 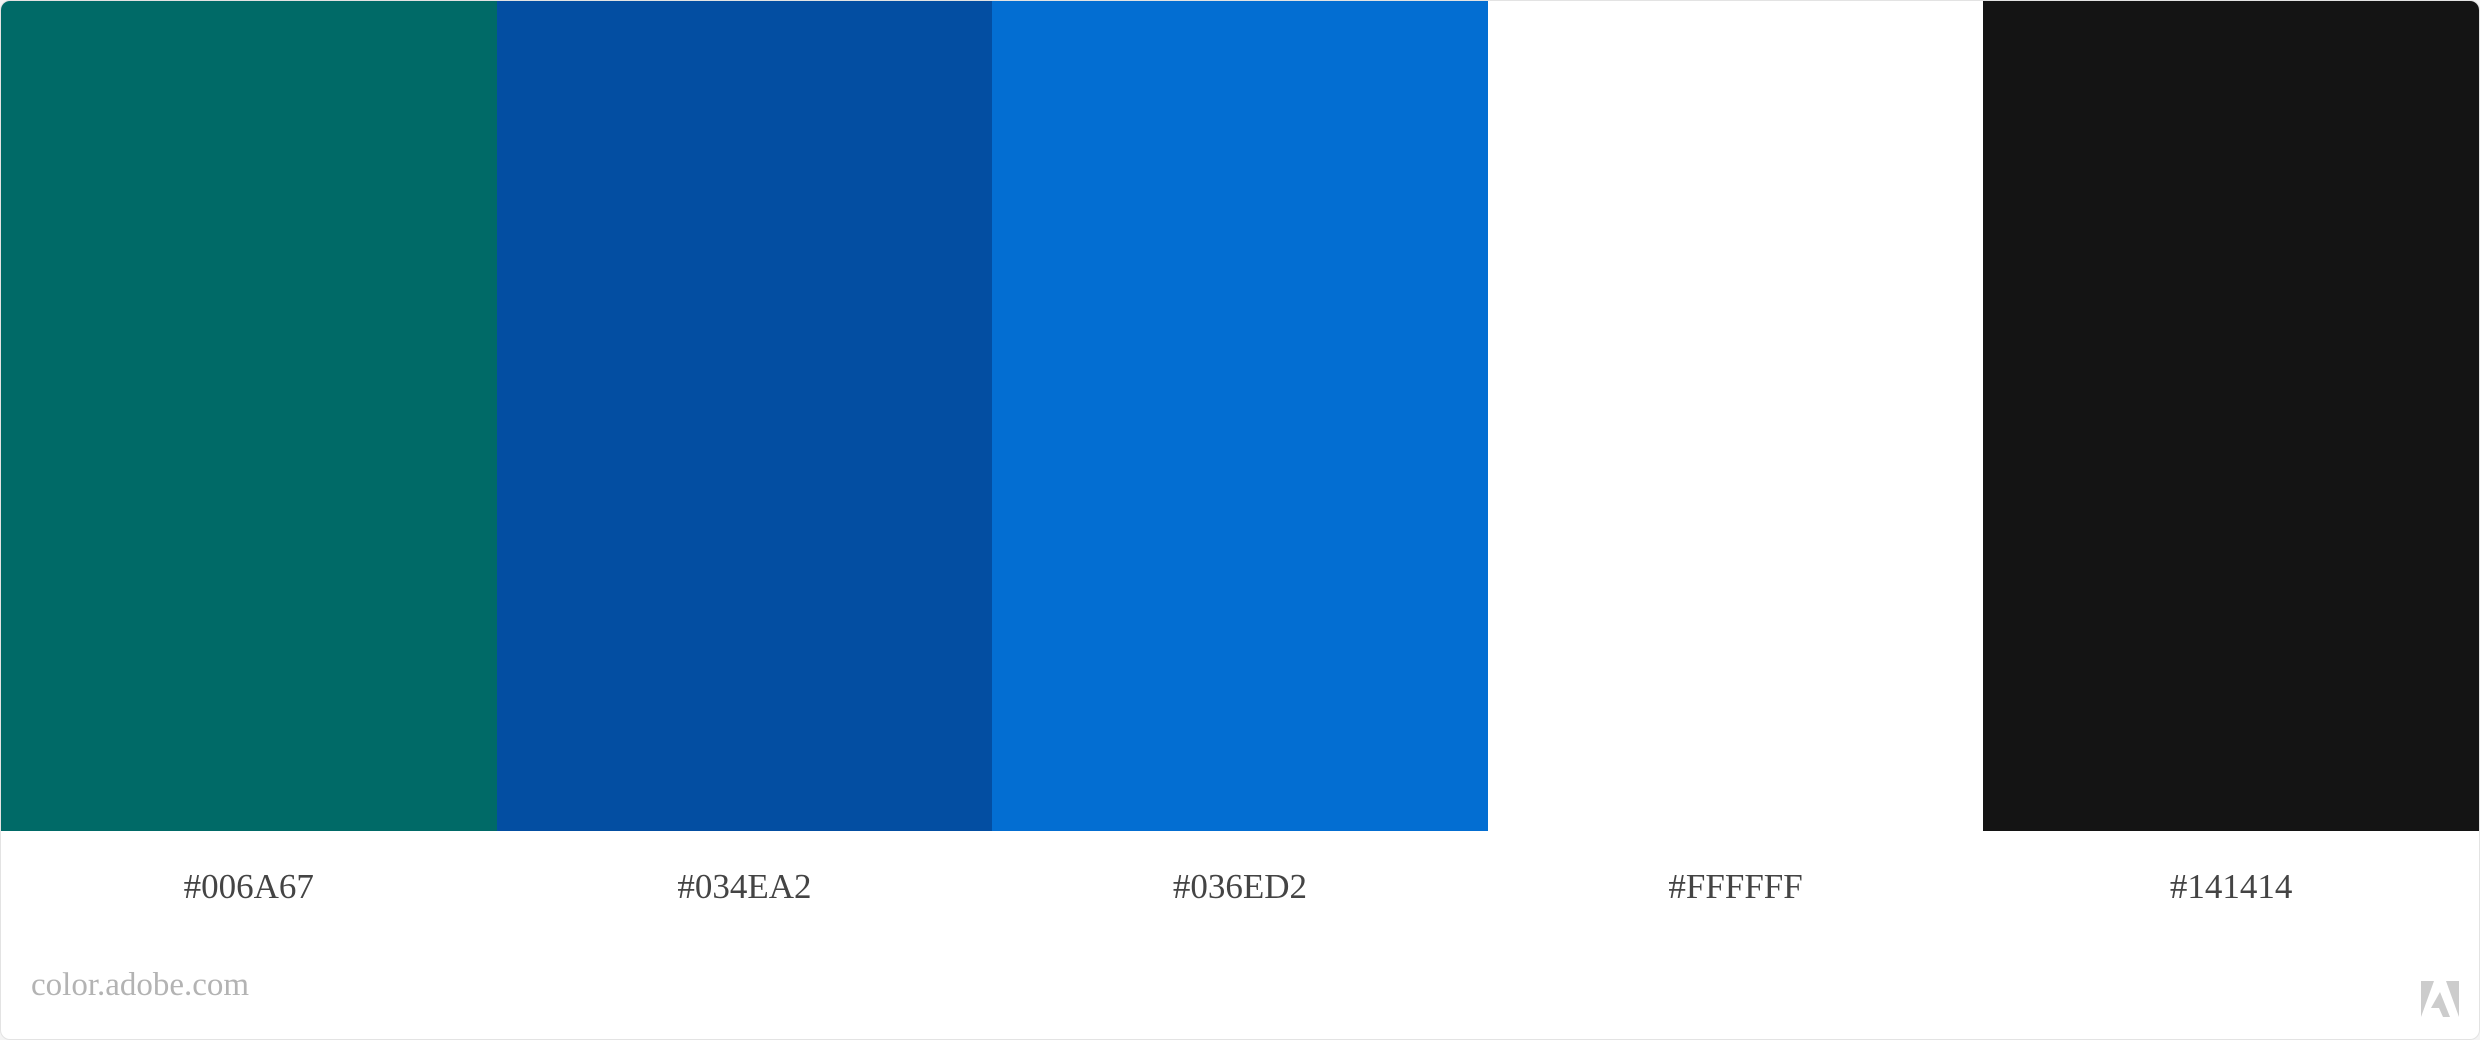 I want to click on adobe-logo-icon, so click(x=2440, y=999).